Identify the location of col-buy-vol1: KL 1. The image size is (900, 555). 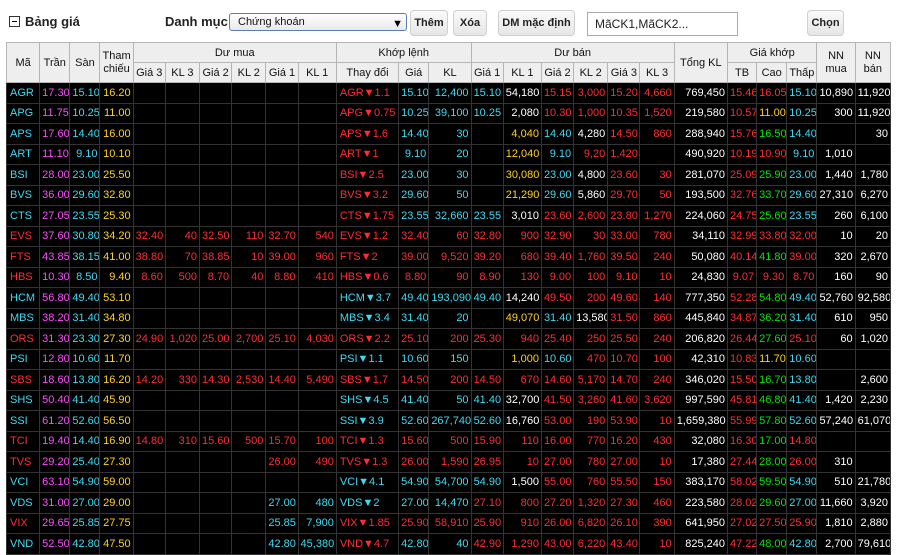
(317, 72).